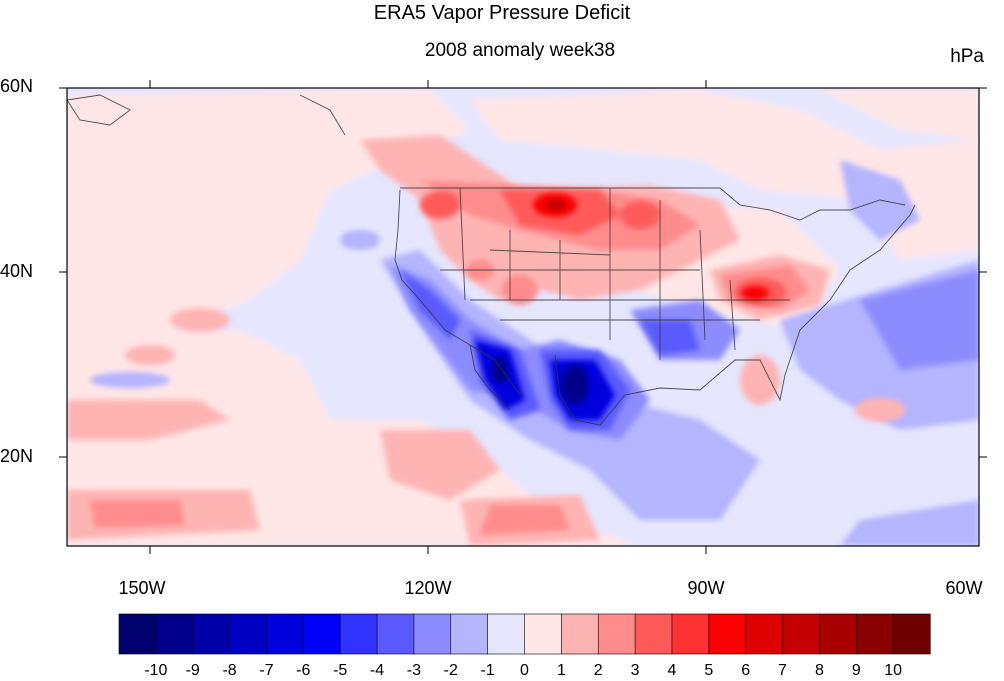 The image size is (1004, 681). What do you see at coordinates (428, 588) in the screenshot?
I see `x-tick-label-120w: 120W` at bounding box center [428, 588].